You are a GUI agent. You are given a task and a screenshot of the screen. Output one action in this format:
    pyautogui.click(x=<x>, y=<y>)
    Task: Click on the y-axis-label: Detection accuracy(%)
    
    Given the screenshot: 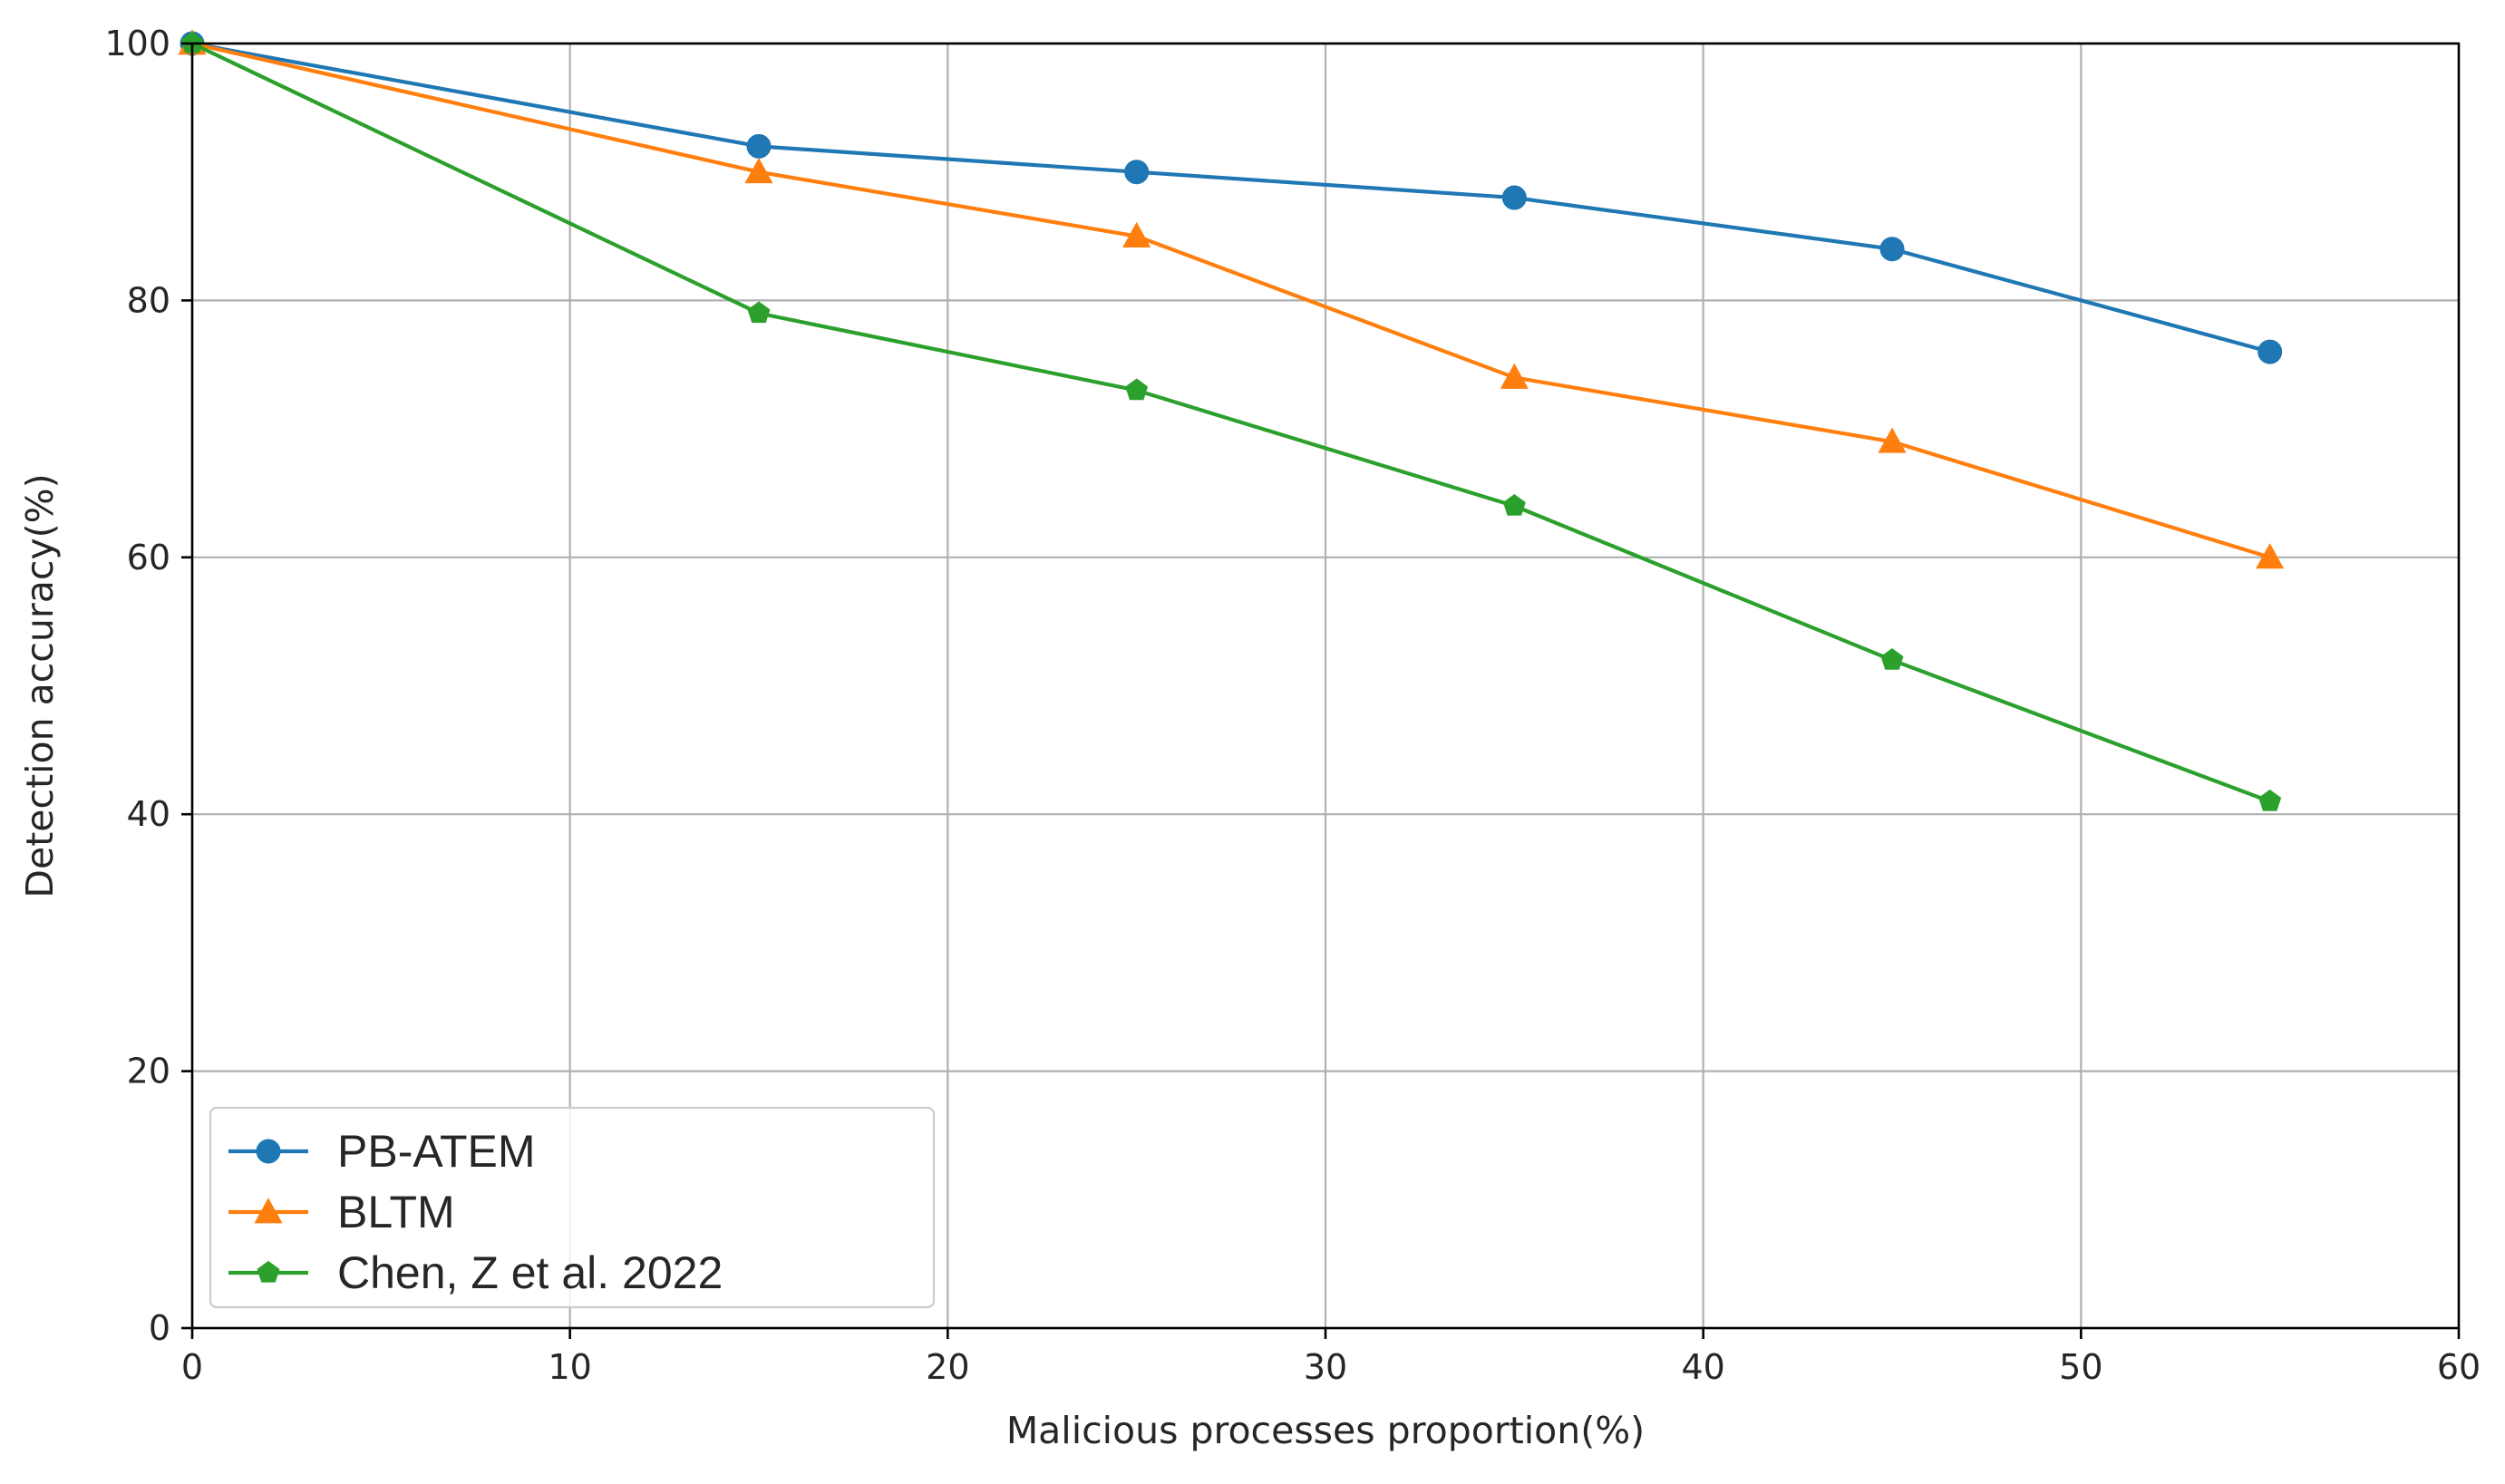 What is the action you would take?
    pyautogui.click(x=40, y=685)
    